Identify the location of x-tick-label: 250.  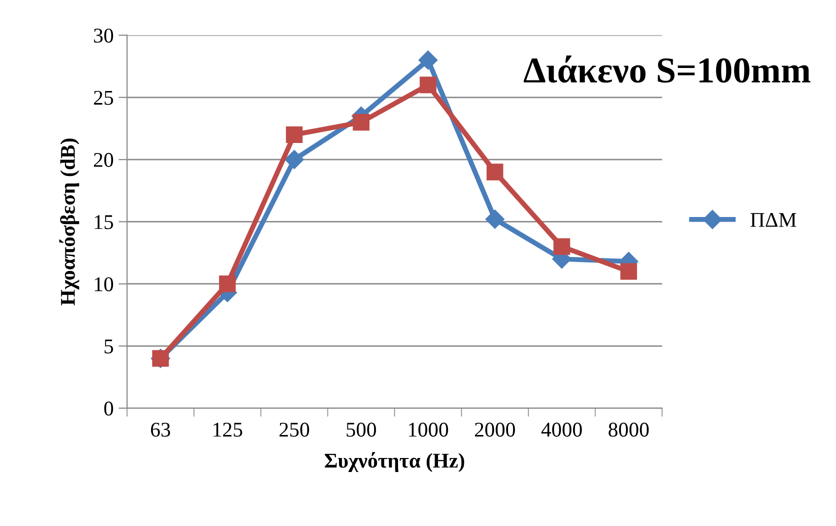
(295, 429).